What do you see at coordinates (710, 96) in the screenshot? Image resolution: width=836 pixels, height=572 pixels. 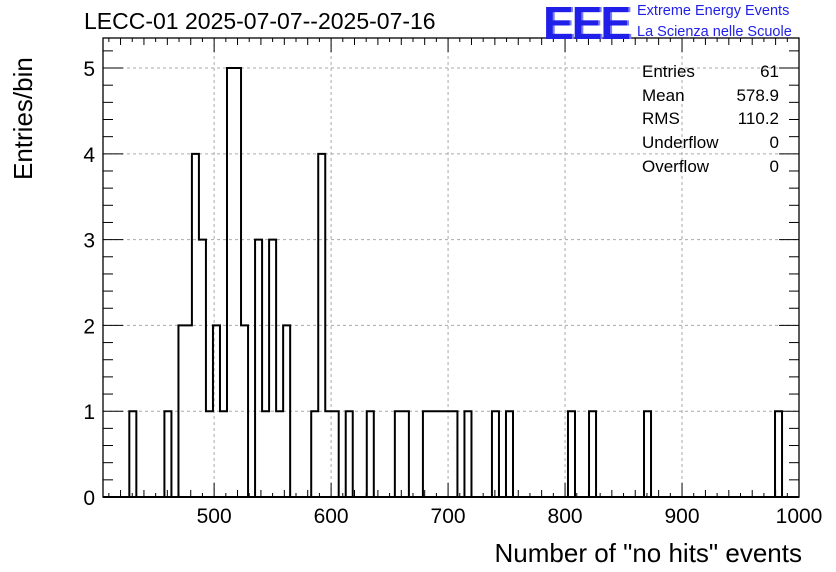 I see `stats-row-mean: Mean 578.9` at bounding box center [710, 96].